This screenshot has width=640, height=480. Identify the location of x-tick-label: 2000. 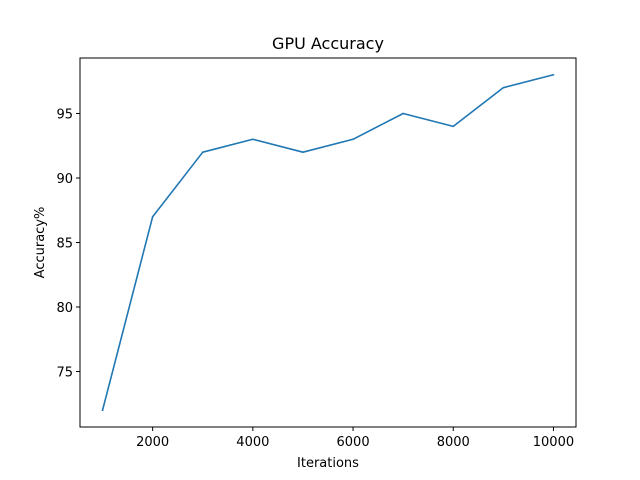
(152, 442).